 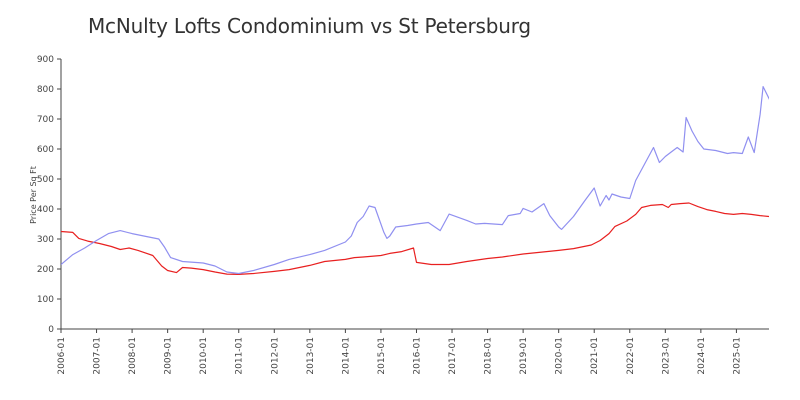 What do you see at coordinates (737, 356) in the screenshot?
I see `x-tick-label: 2025-01` at bounding box center [737, 356].